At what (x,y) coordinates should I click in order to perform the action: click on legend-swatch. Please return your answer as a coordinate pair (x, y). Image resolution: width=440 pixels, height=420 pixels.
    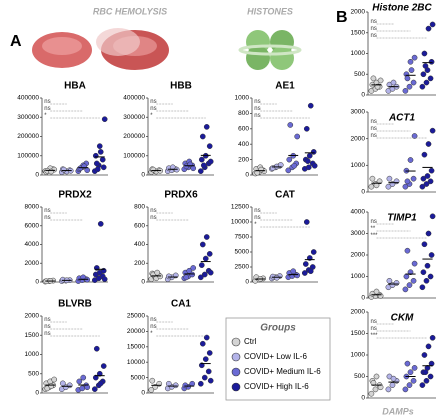
    Looking at the image, I should click on (236, 387).